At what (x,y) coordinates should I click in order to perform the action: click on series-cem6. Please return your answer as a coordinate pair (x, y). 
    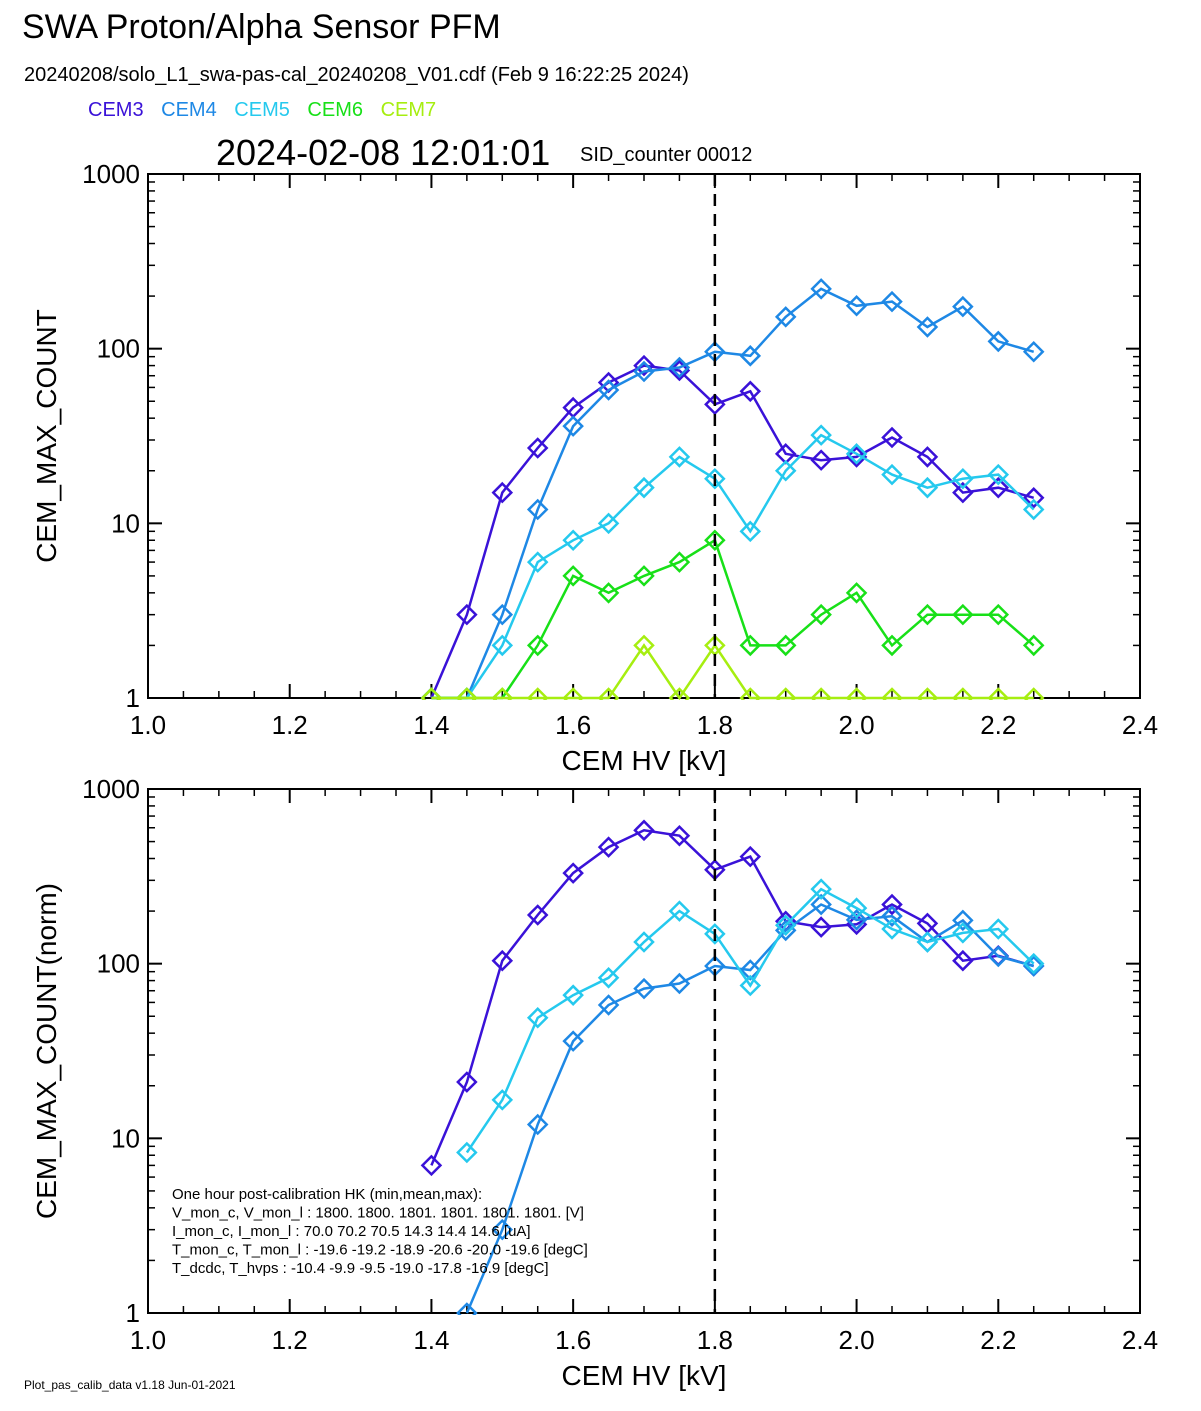
    Looking at the image, I should click on (732, 614).